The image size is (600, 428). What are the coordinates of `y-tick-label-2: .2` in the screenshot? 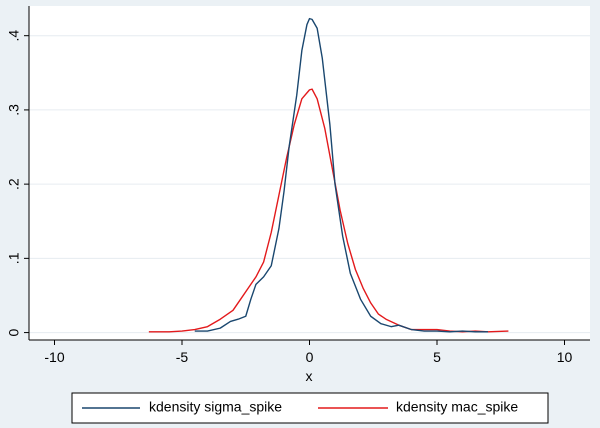 It's located at (14, 184).